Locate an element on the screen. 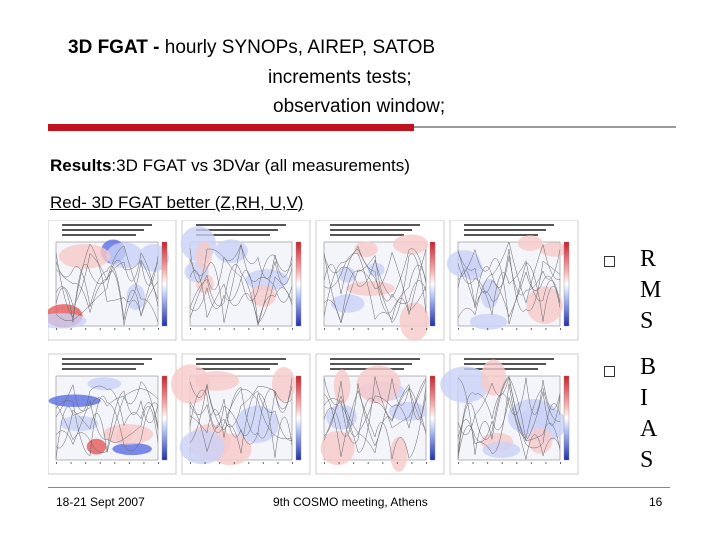  rms-label: R M S is located at coordinates (651, 290).